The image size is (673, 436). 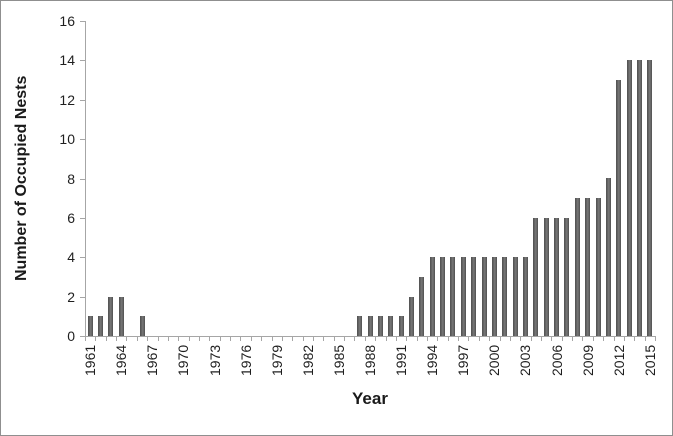 What do you see at coordinates (277, 360) in the screenshot?
I see `x-tick-label: 1979` at bounding box center [277, 360].